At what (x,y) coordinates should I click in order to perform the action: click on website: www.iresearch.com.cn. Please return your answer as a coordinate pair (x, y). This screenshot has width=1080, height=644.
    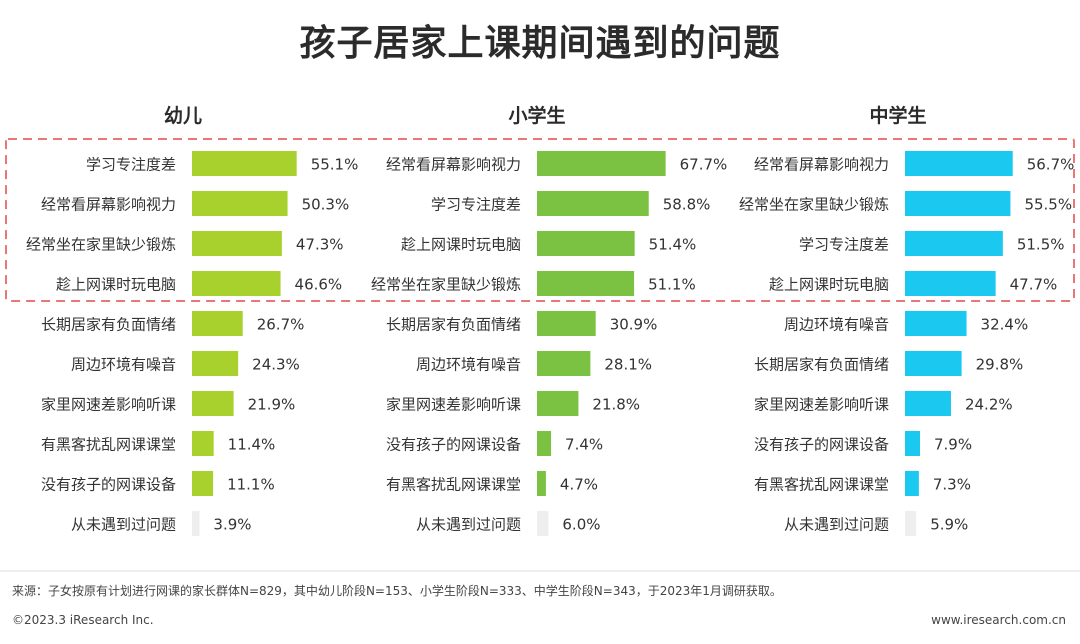
    Looking at the image, I should click on (998, 620).